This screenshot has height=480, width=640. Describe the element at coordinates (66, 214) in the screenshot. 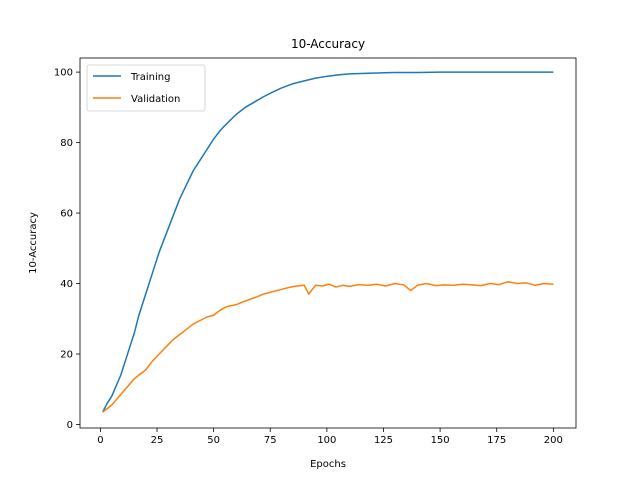

I see `y-tick-label: 60` at that location.